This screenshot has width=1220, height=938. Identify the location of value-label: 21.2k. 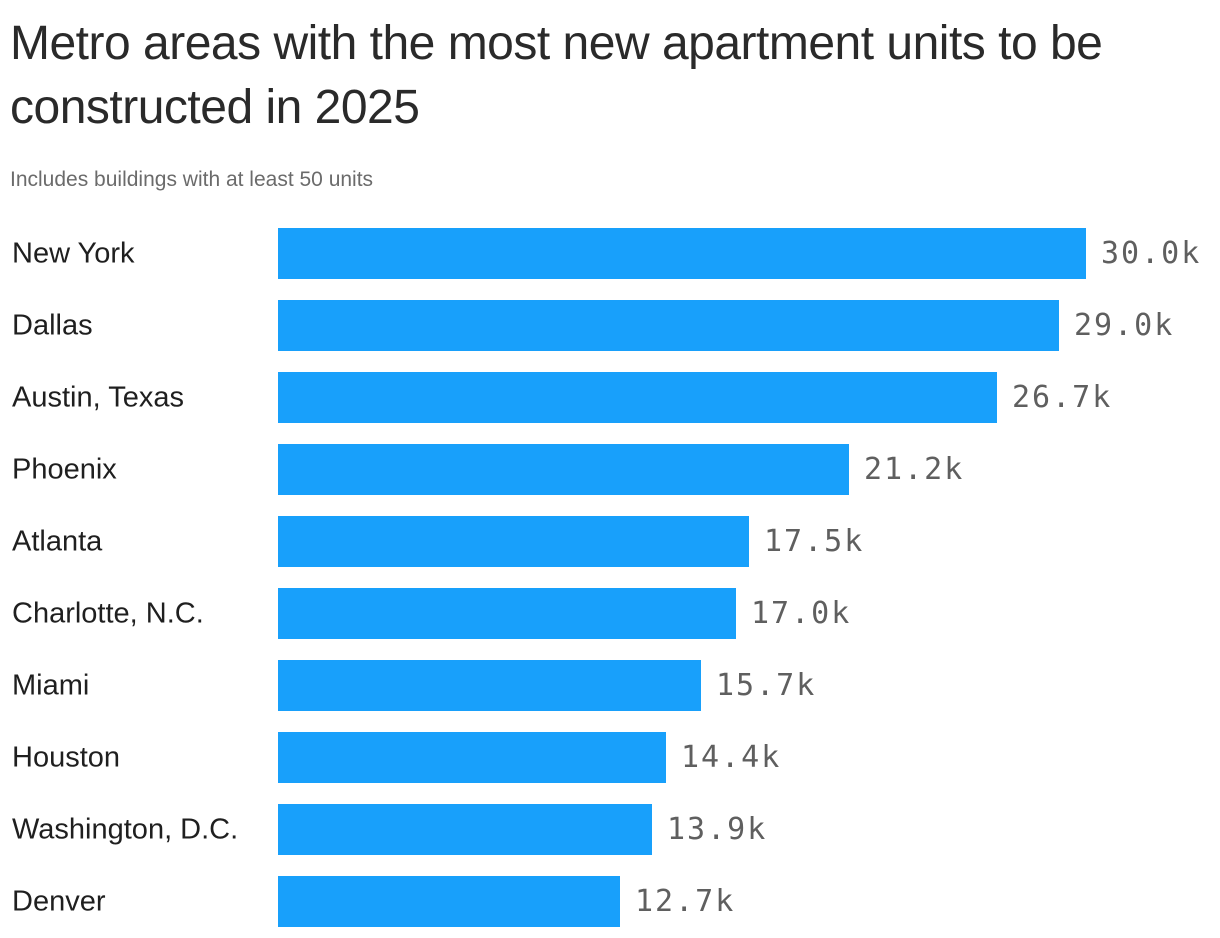
(914, 469).